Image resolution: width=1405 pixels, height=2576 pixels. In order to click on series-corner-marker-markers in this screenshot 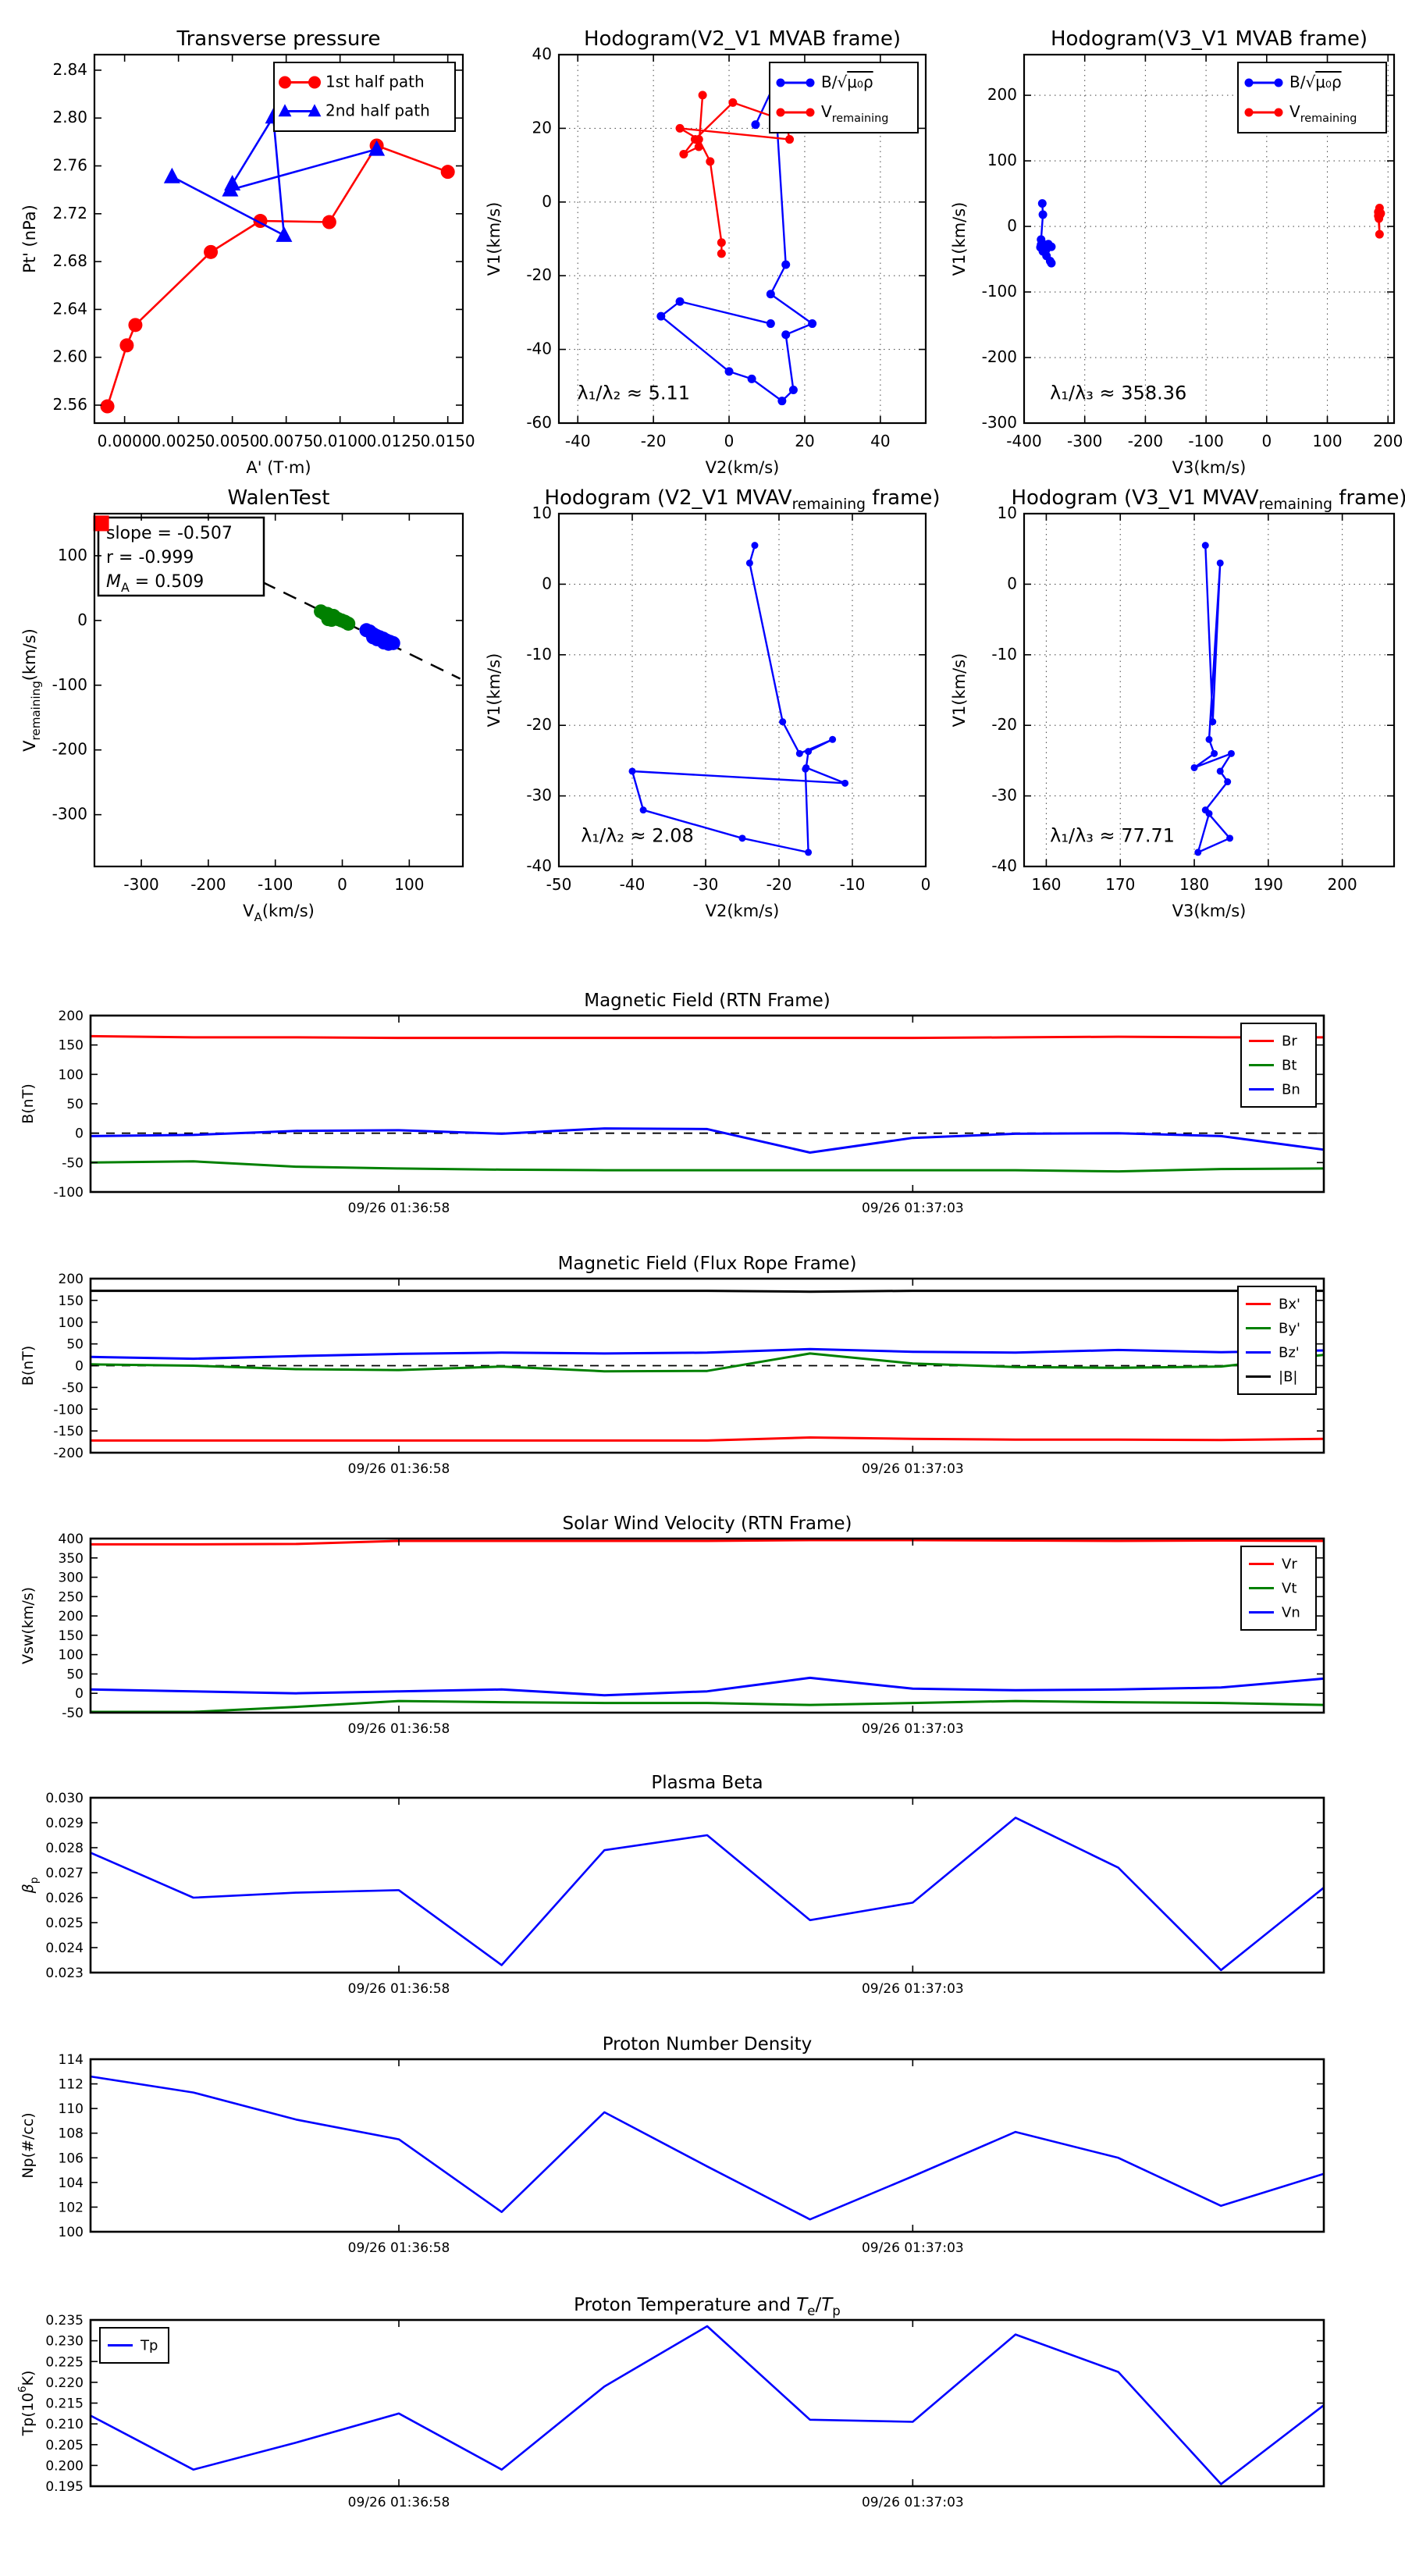, I will do `click(101, 523)`.